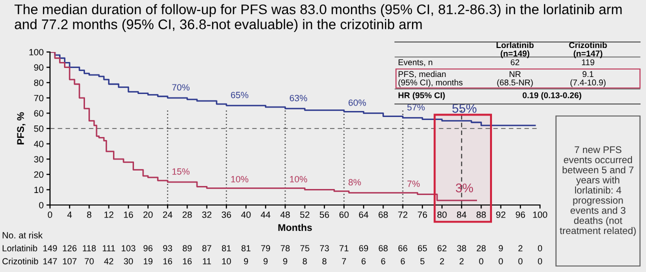 The height and width of the screenshot is (272, 646). Describe the element at coordinates (462, 261) in the screenshot. I see `text: 2` at that location.